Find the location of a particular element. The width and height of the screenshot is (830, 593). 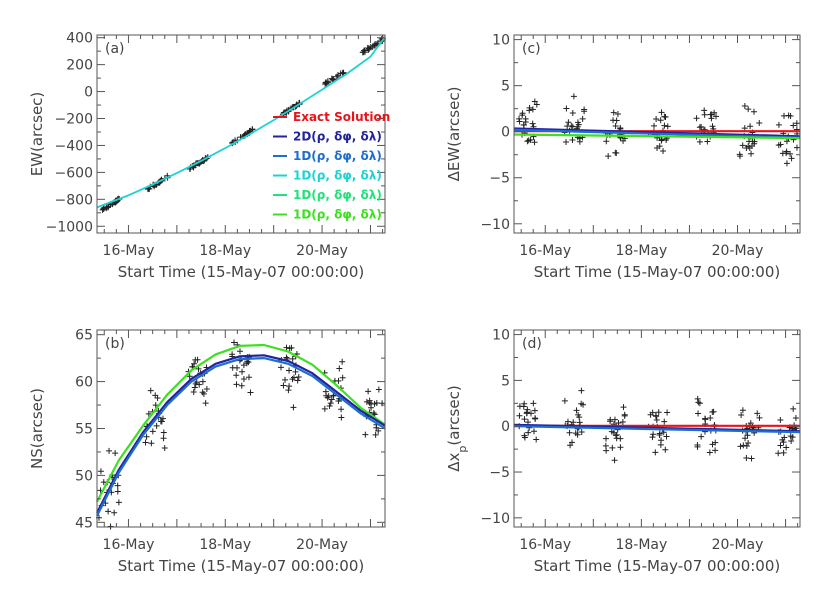

y-tick-label: 60 is located at coordinates (84, 383).